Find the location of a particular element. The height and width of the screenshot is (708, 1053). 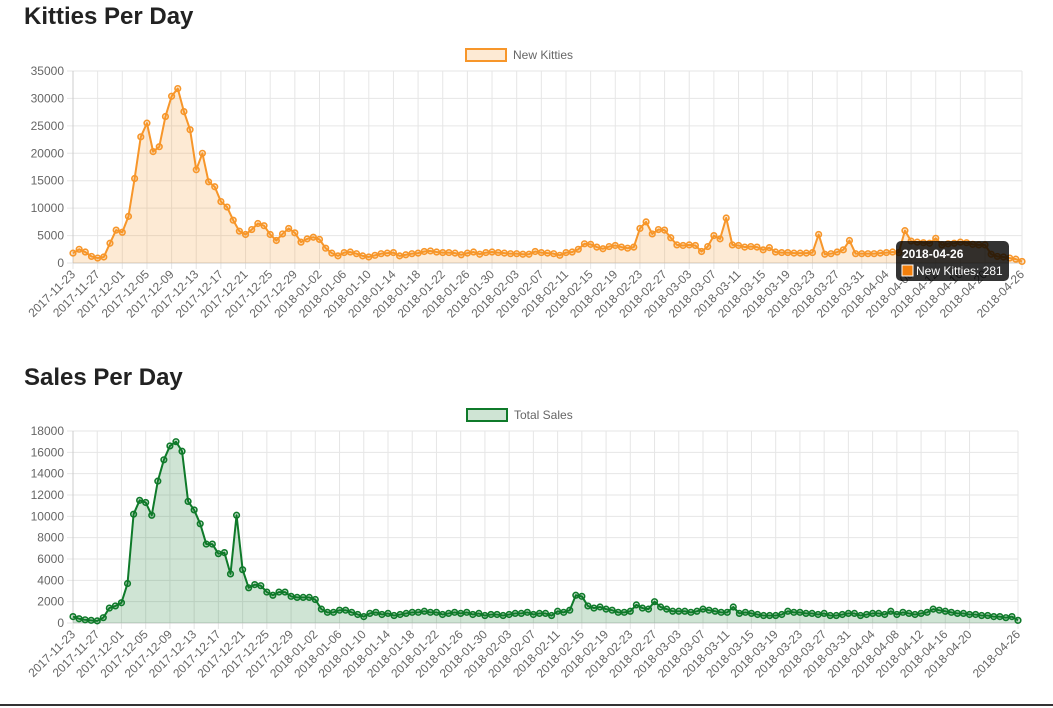

sales-legend: Total Sales is located at coordinates (519, 415).